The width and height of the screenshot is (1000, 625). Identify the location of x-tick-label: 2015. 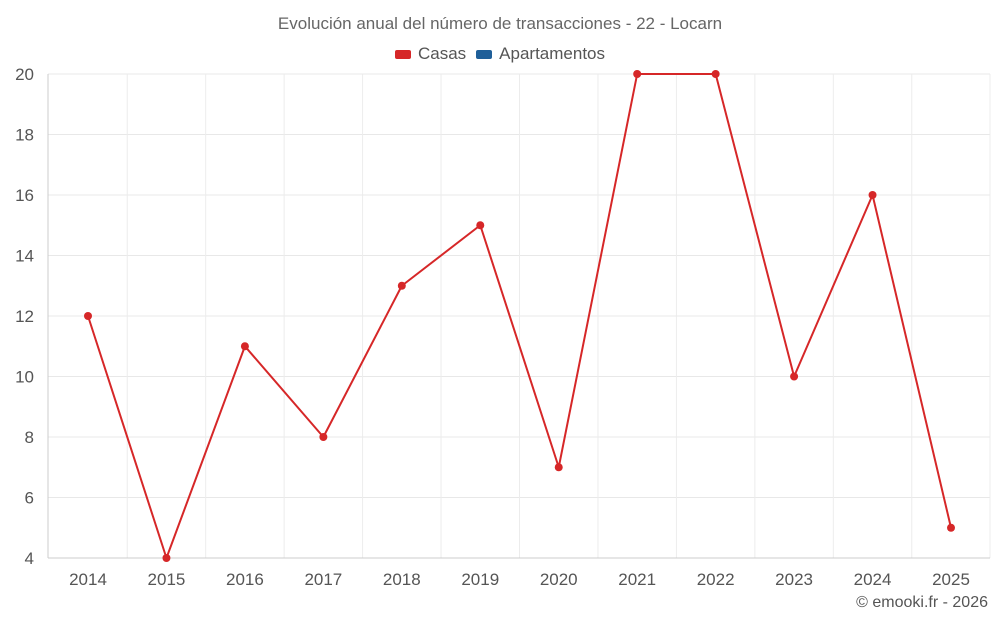
(167, 579).